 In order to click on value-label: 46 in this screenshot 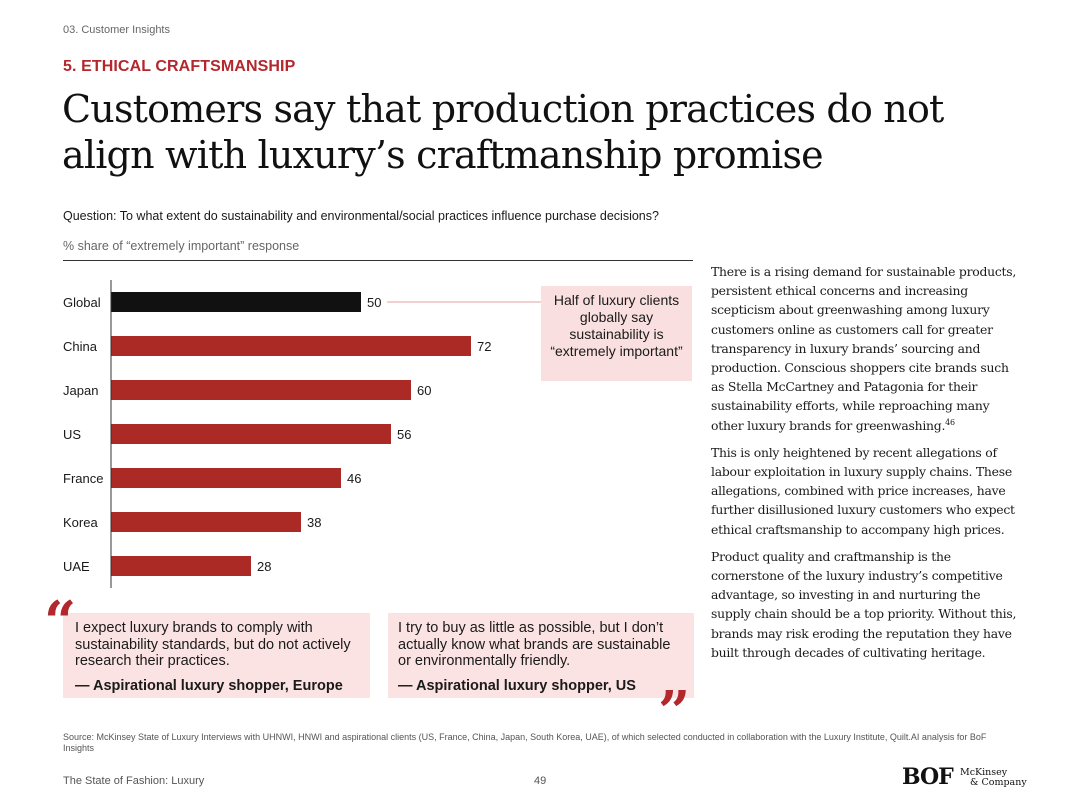, I will do `click(354, 478)`.